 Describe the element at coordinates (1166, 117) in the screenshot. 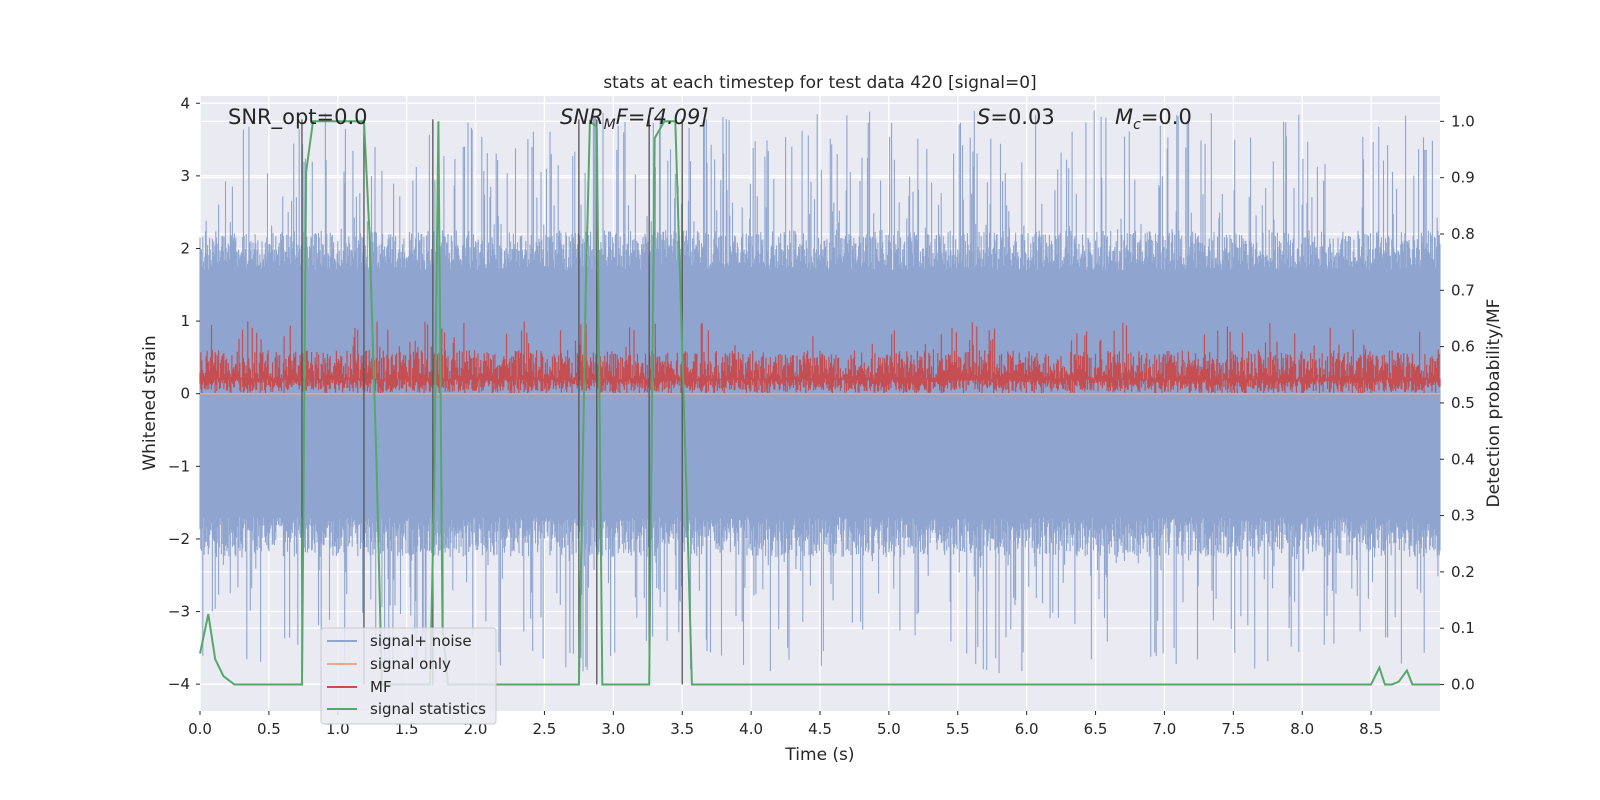

I see `mc-rest: =0.0` at that location.